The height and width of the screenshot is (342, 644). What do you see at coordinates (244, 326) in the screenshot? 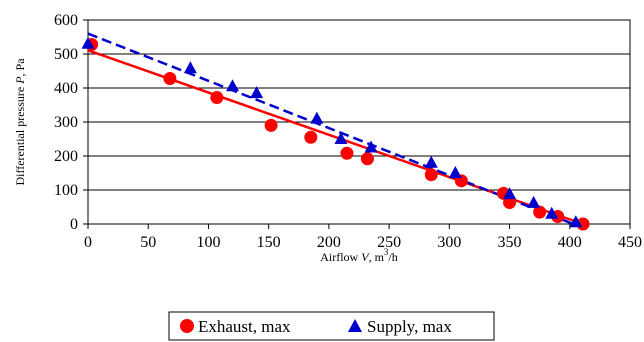
I see `legend-exhaust-label: Exhaust, max` at bounding box center [244, 326].